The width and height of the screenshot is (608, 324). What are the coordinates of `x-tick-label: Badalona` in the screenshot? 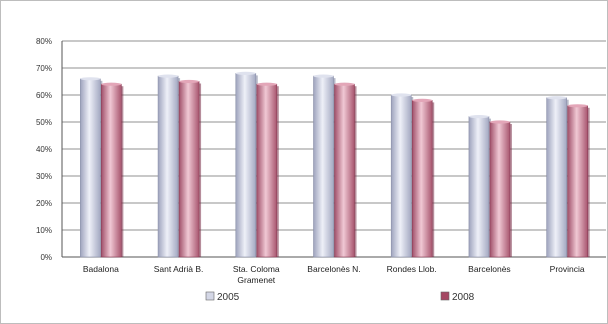 It's located at (101, 269).